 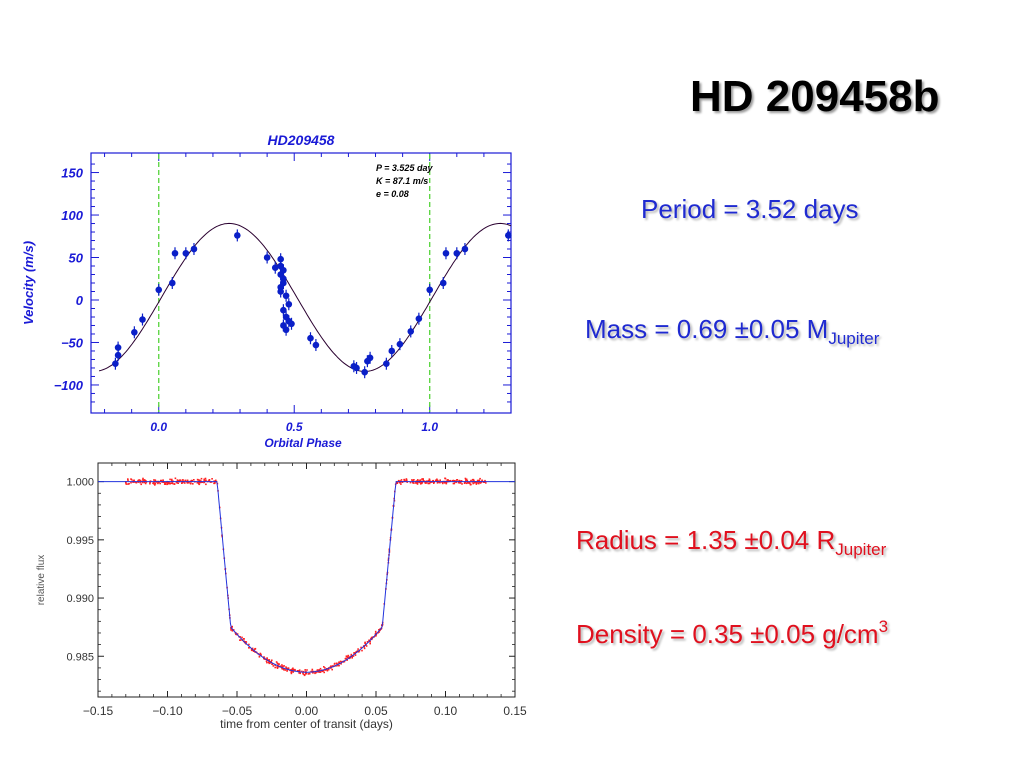 I want to click on lc-x-tick-label: −0.05, so click(x=237, y=711).